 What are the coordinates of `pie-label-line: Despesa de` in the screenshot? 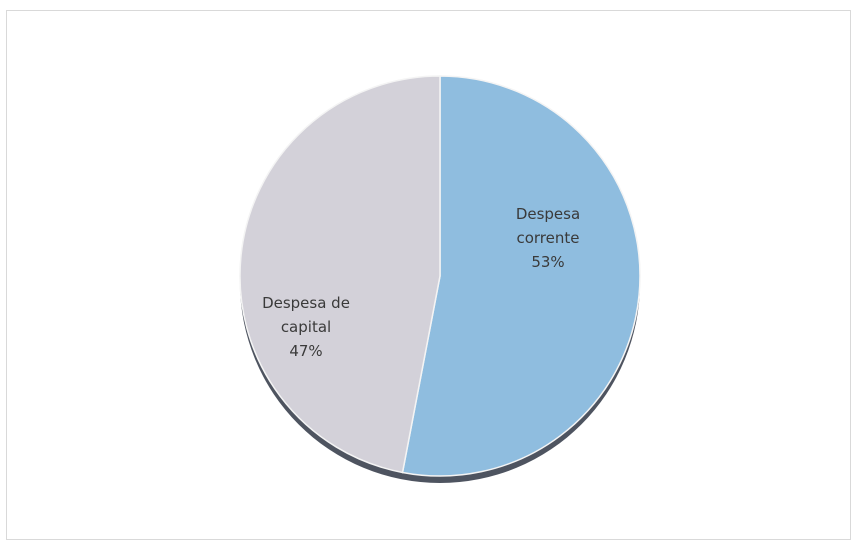 It's located at (306, 303).